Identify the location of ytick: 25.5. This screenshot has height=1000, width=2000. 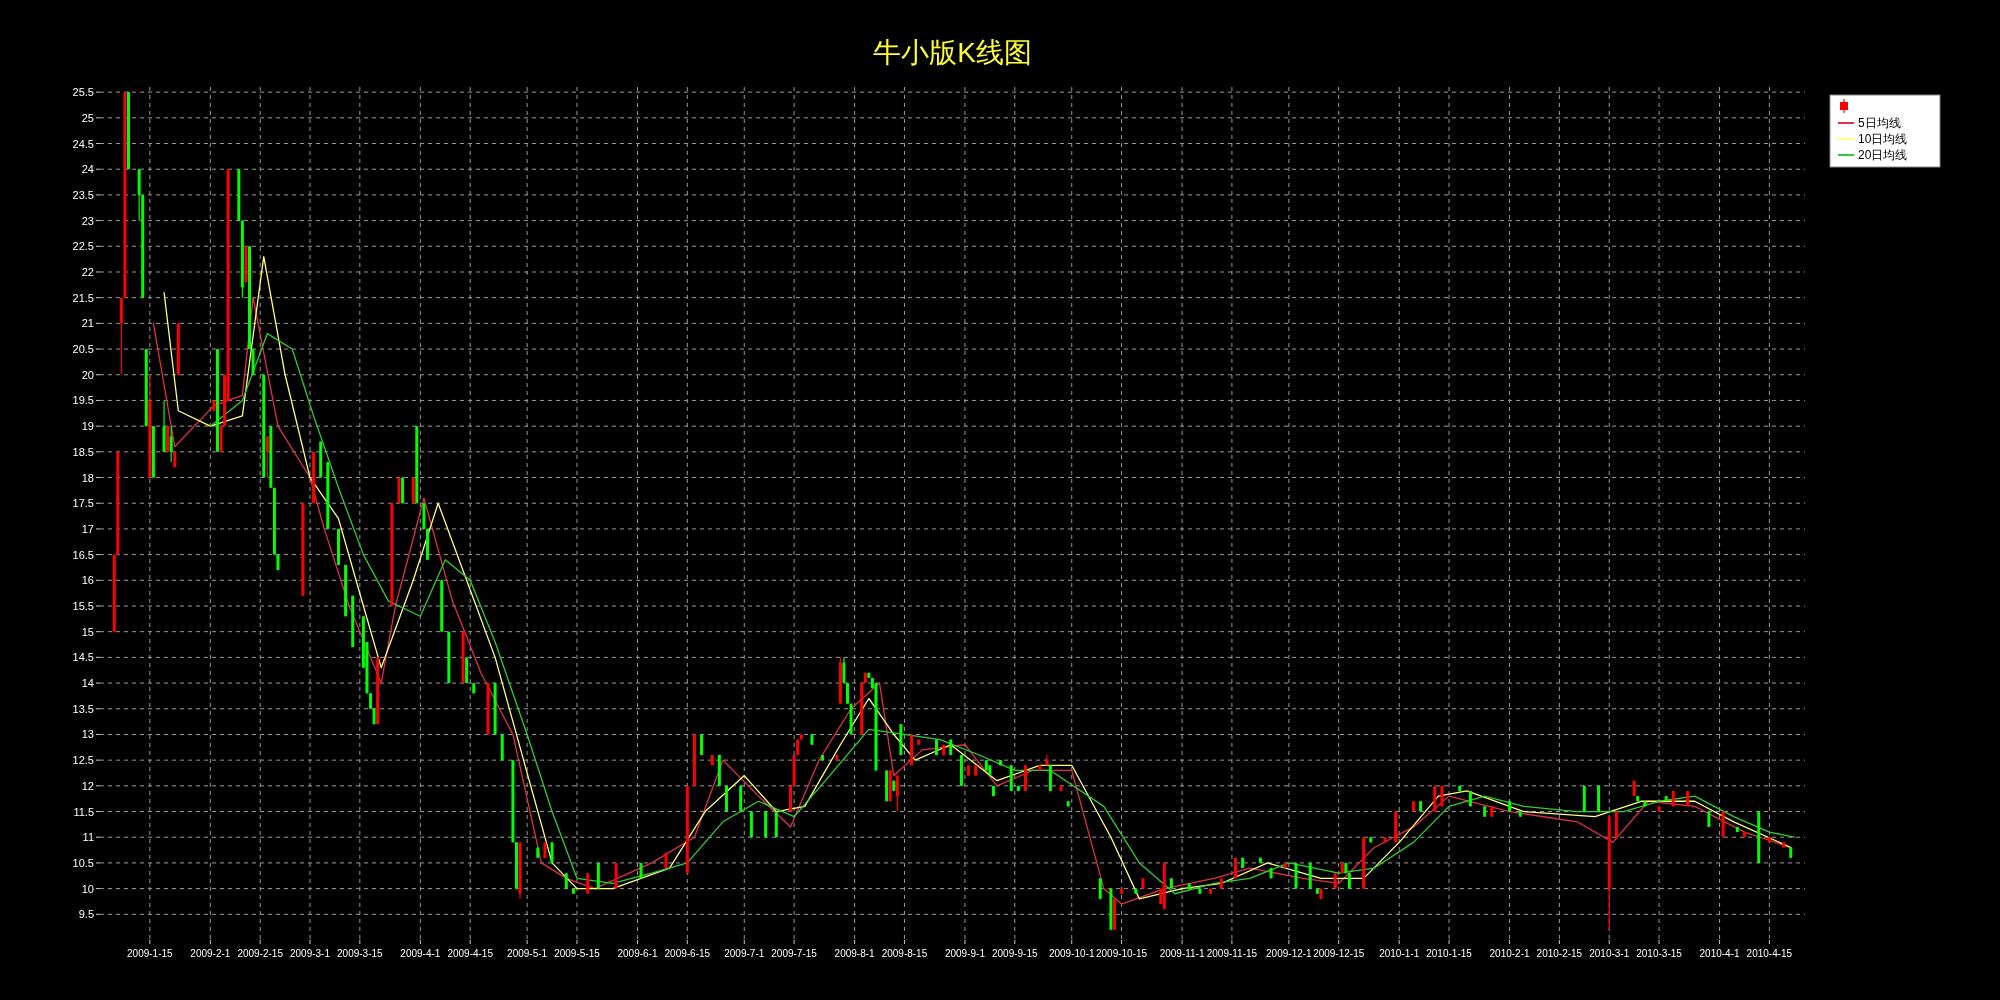
(83, 92).